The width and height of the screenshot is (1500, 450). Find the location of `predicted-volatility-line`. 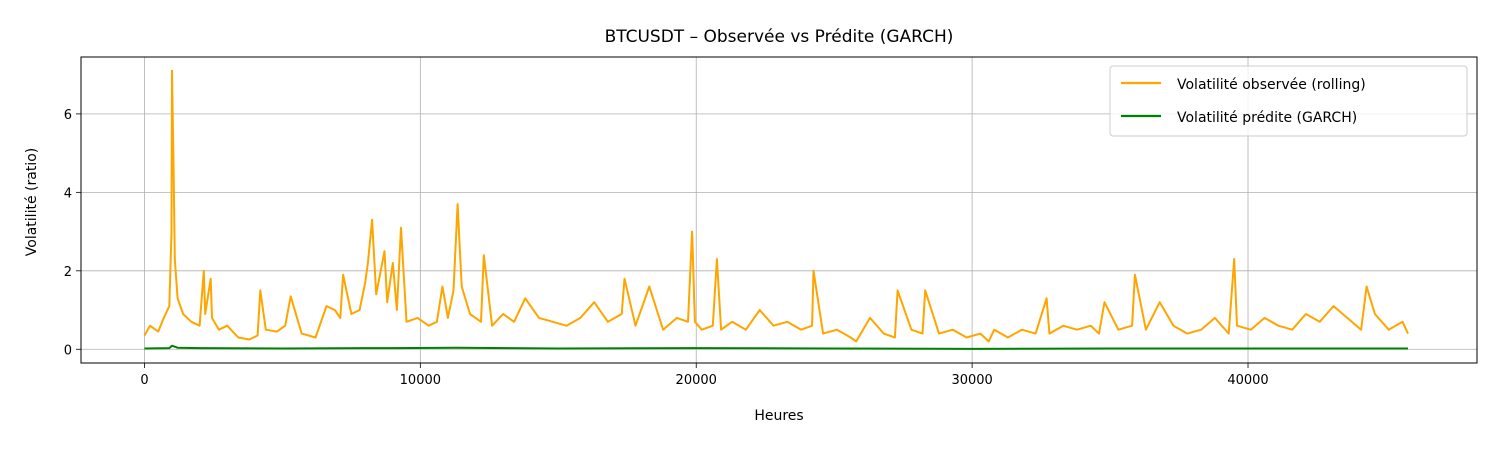

predicted-volatility-line is located at coordinates (776, 347).